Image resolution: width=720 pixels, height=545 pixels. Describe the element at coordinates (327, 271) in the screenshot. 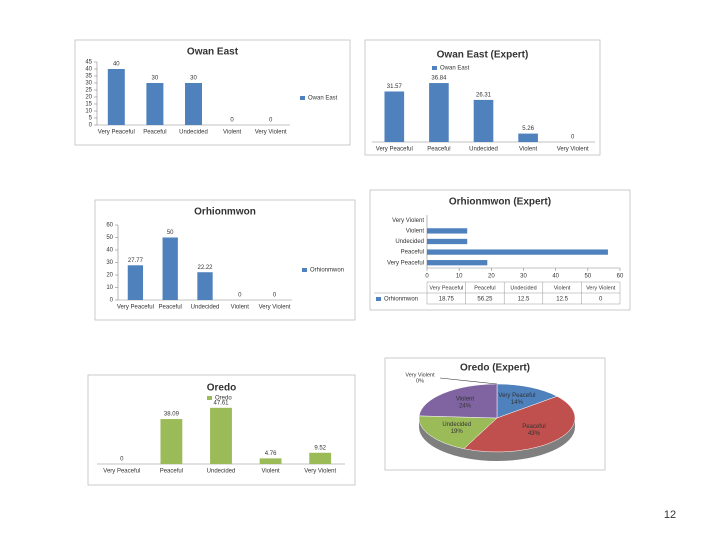

I see `legend-label: Orhionmwon` at that location.